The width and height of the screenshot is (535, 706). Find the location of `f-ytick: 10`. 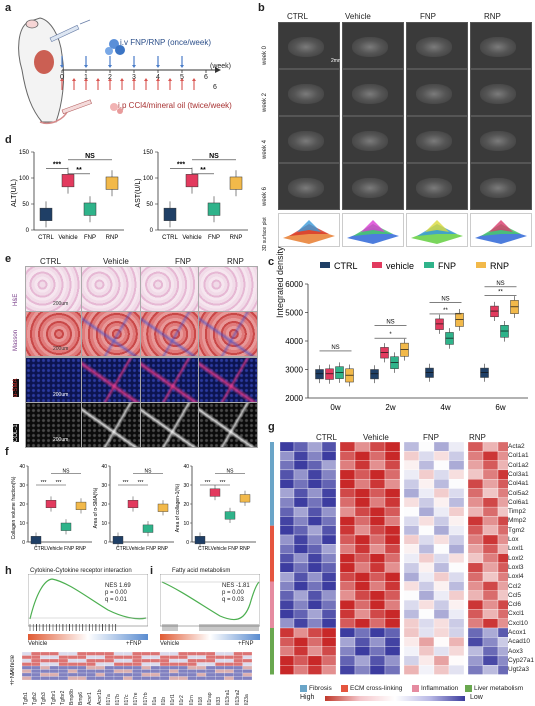

f-ytick: 10 is located at coordinates (104, 524).